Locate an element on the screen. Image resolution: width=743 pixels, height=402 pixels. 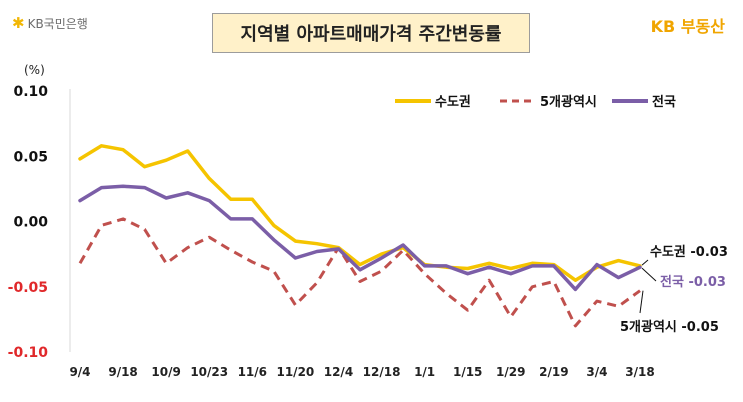
y-tick-labels: 0.10 0.05 0.00 -0.05 -0.10 is located at coordinates (28, 222).